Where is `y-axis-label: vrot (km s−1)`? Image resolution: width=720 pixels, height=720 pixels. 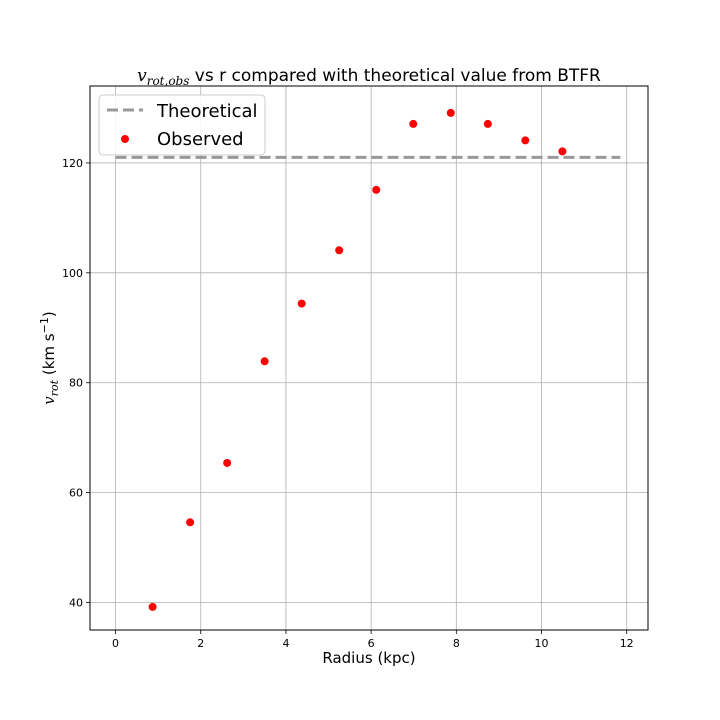 y-axis-label: vrot (km s−1) is located at coordinates (49, 357).